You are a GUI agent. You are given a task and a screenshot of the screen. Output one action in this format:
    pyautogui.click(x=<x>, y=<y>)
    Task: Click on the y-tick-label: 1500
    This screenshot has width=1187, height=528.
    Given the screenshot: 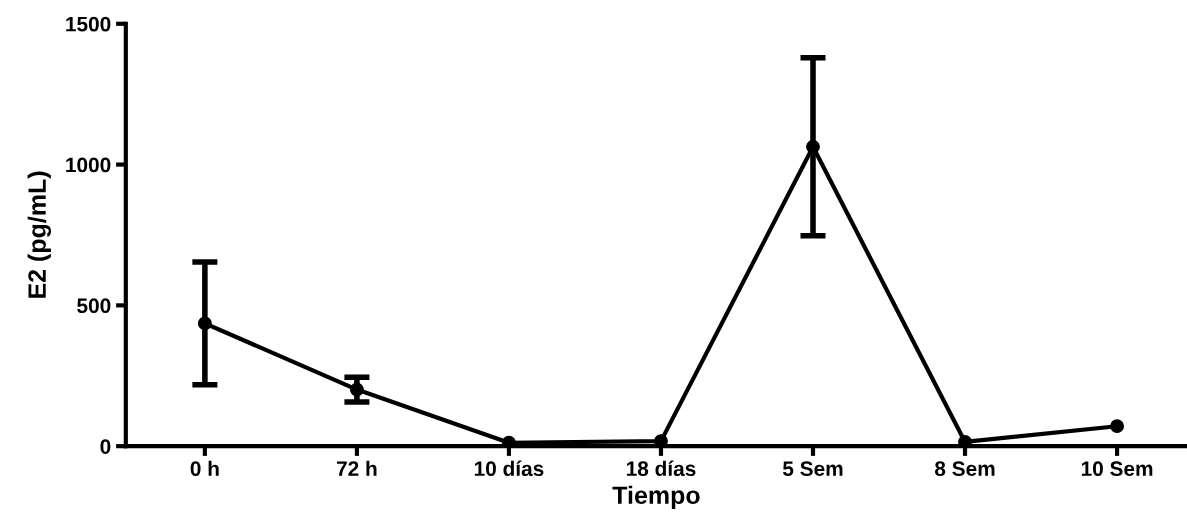 What is the action you would take?
    pyautogui.click(x=88, y=24)
    